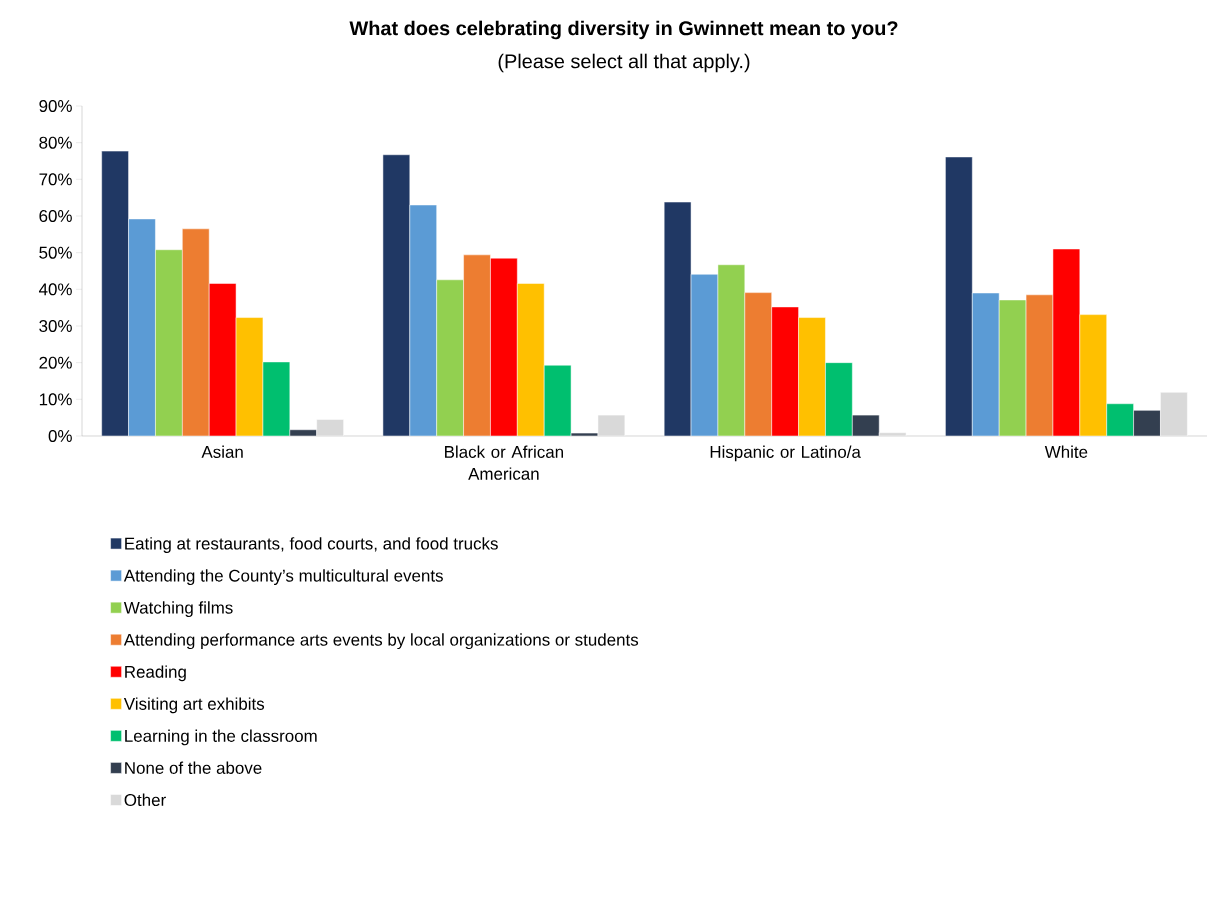 The width and height of the screenshot is (1208, 901). What do you see at coordinates (785, 453) in the screenshot?
I see `x-tick-label: Hispanic or Latino/a` at bounding box center [785, 453].